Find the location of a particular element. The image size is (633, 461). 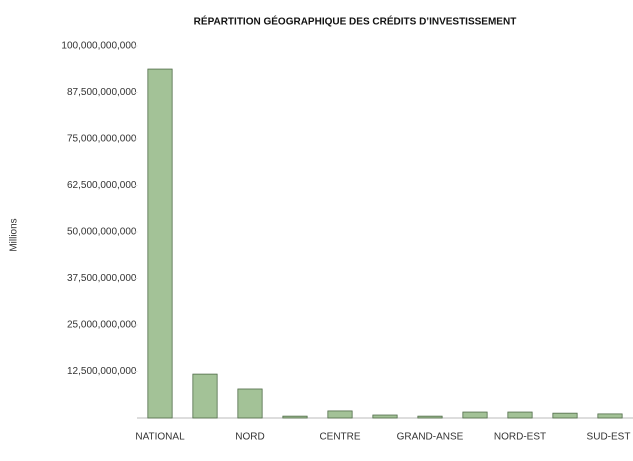

y-tick-label: 100,000,000,000 is located at coordinates (99, 46).